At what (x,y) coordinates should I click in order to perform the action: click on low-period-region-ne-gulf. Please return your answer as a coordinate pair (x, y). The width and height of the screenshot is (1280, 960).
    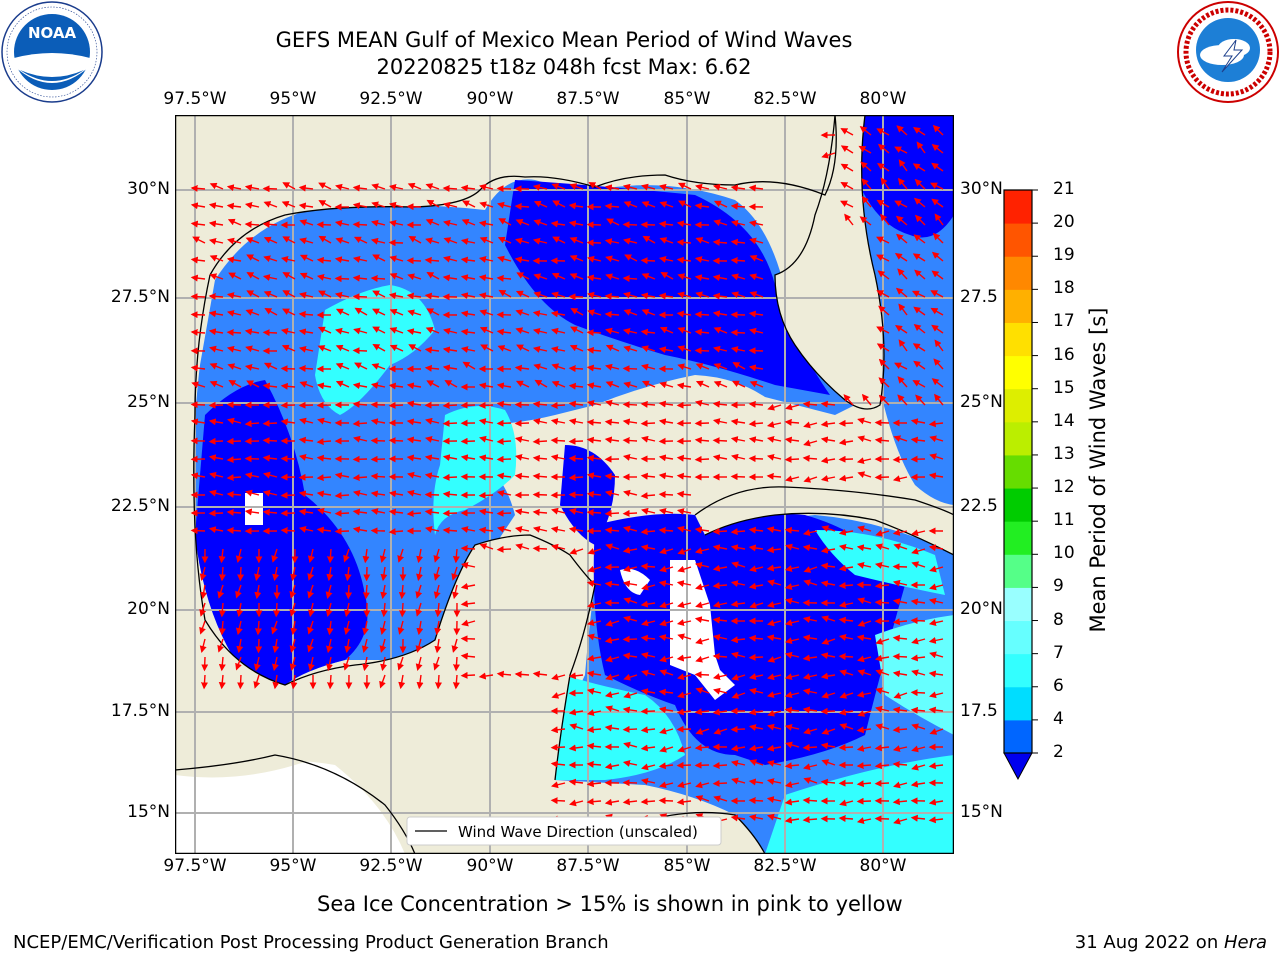
    Looking at the image, I should click on (667, 287).